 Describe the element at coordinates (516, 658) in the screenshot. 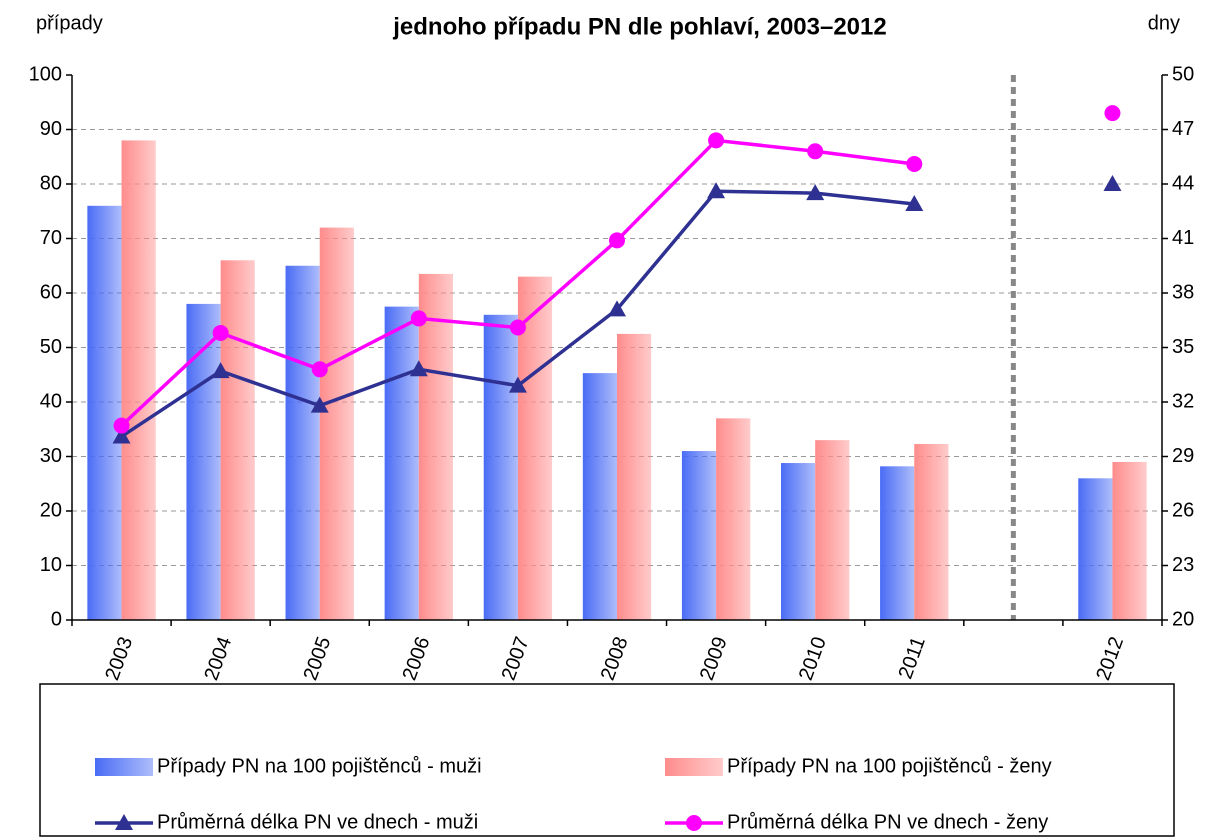

I see `x-tick-label: 2007` at that location.